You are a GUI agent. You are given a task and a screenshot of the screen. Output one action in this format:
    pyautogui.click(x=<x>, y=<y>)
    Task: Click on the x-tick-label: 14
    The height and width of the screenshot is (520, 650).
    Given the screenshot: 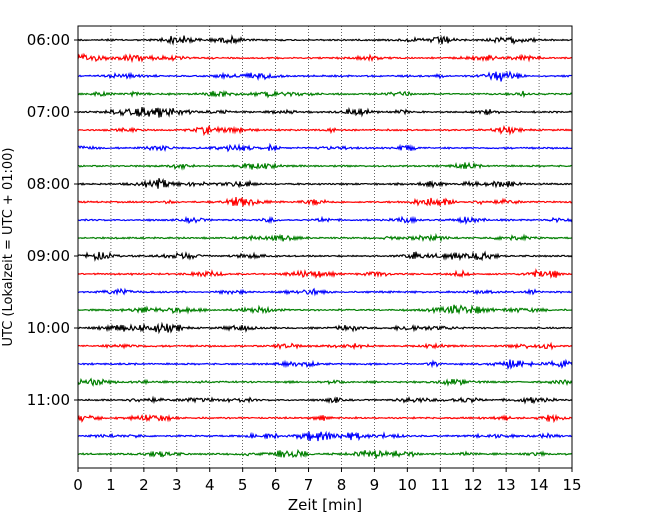 What is the action you would take?
    pyautogui.click(x=539, y=485)
    